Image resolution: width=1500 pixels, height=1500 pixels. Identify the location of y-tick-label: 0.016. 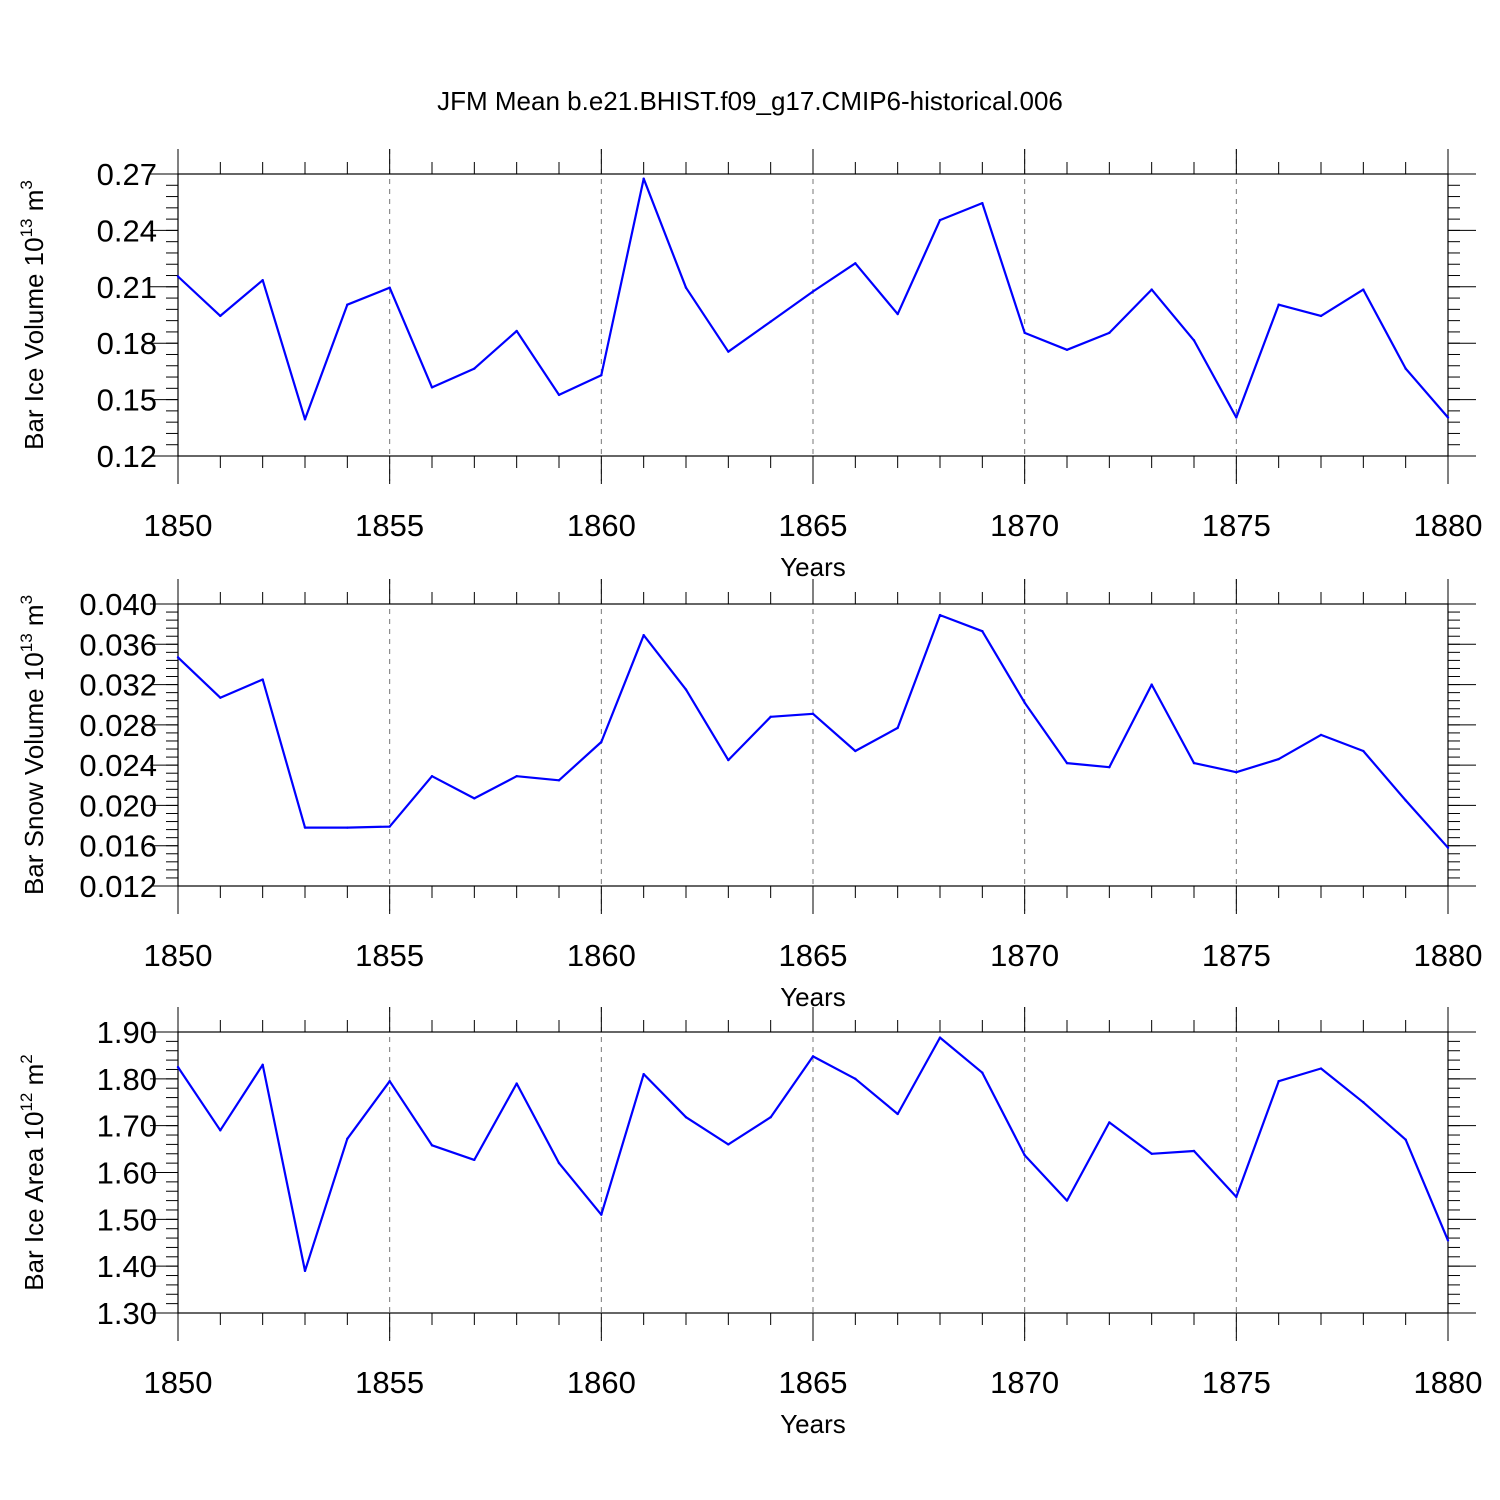
(118, 846).